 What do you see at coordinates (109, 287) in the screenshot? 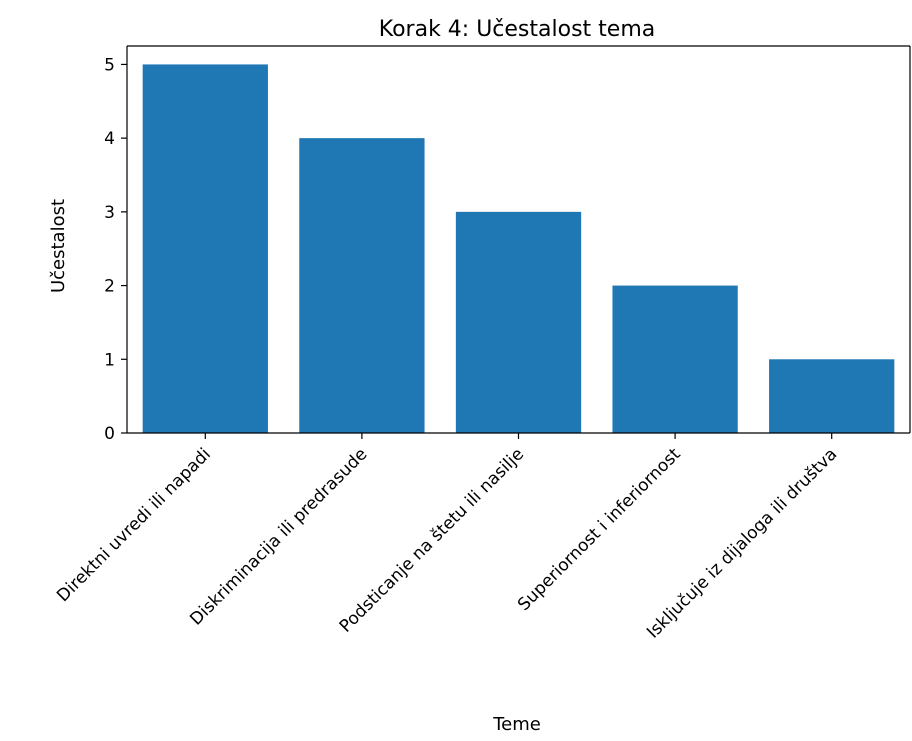
I see `y-tick-label: 2` at bounding box center [109, 287].